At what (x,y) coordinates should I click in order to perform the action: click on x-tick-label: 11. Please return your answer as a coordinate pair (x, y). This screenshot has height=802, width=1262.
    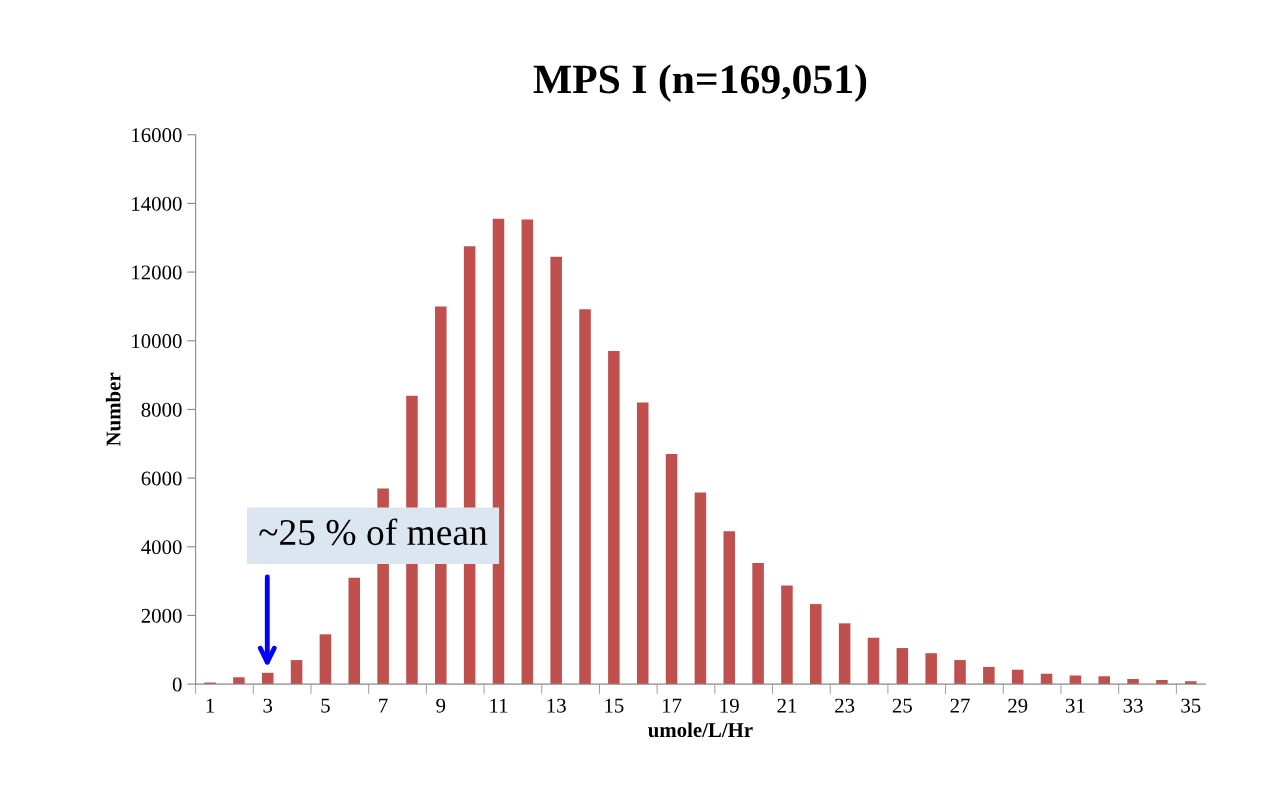
    Looking at the image, I should click on (499, 705).